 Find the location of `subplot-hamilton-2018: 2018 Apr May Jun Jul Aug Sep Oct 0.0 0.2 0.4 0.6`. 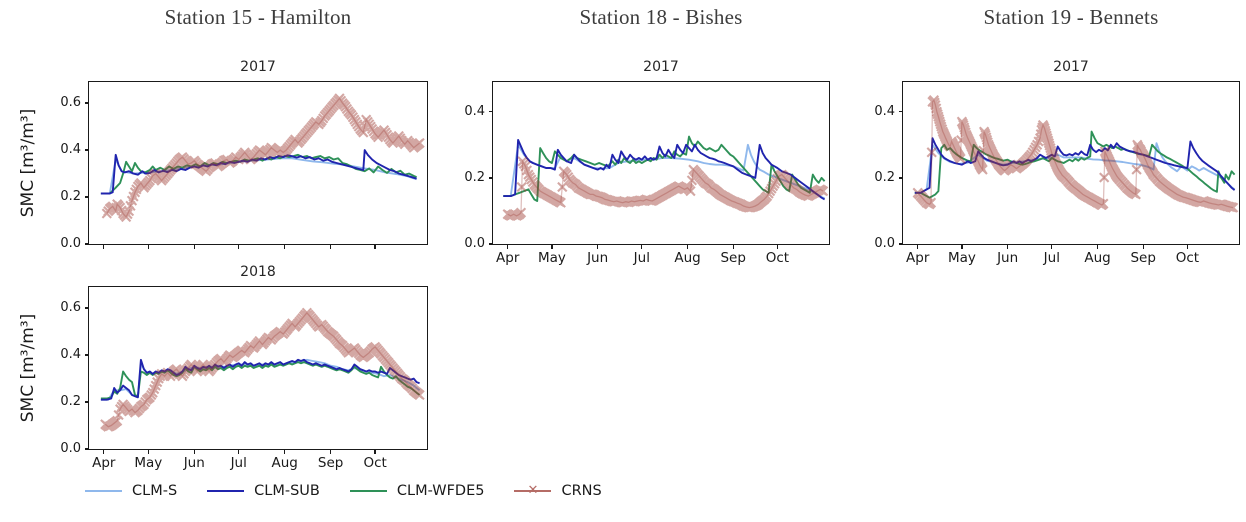

subplot-hamilton-2018: 2018 Apr May Jun Jul Aug Sep Oct 0.0 0.2 0.4 0.6 is located at coordinates (244, 367).